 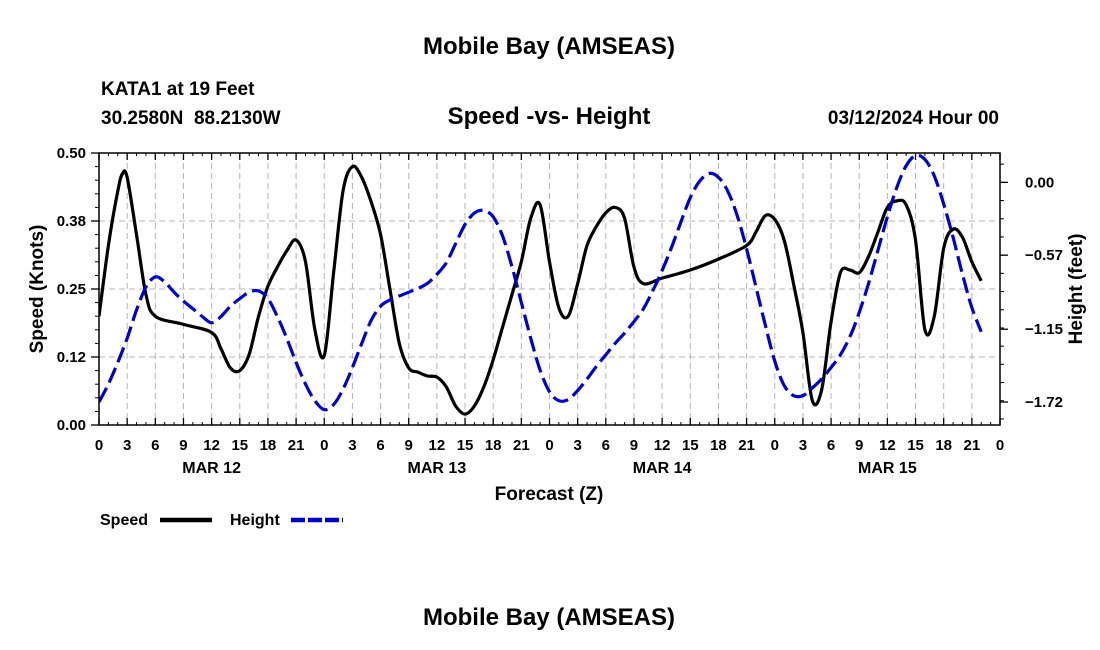 I want to click on y2-tick-label: −0.57, so click(x=1044, y=255).